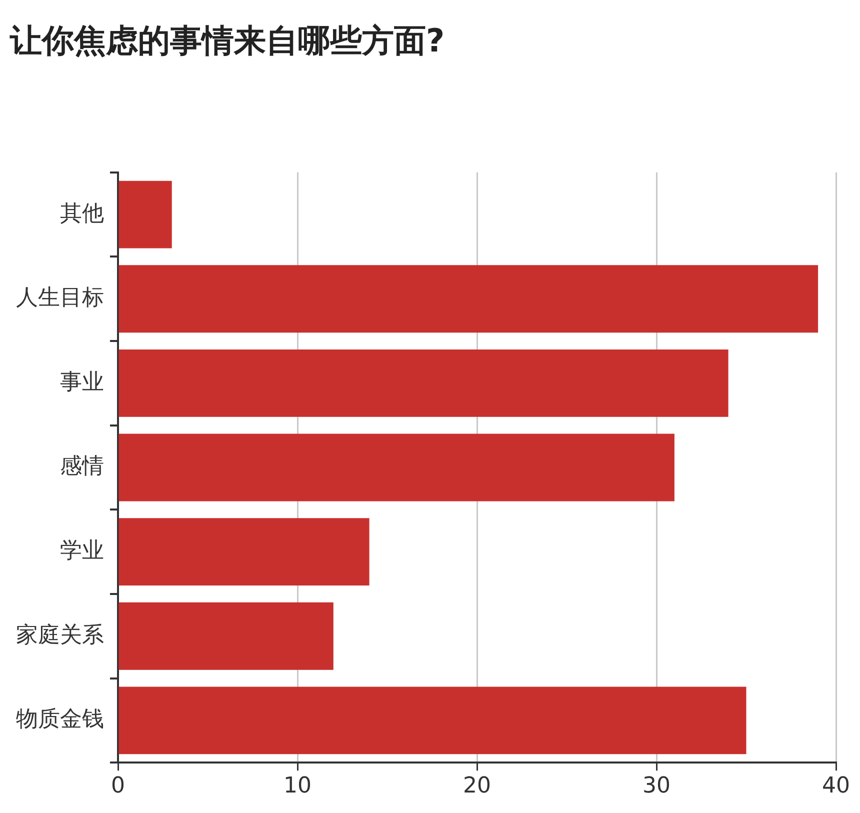 The image size is (860, 813). What do you see at coordinates (82, 551) in the screenshot?
I see `y-tick-label: 学业` at bounding box center [82, 551].